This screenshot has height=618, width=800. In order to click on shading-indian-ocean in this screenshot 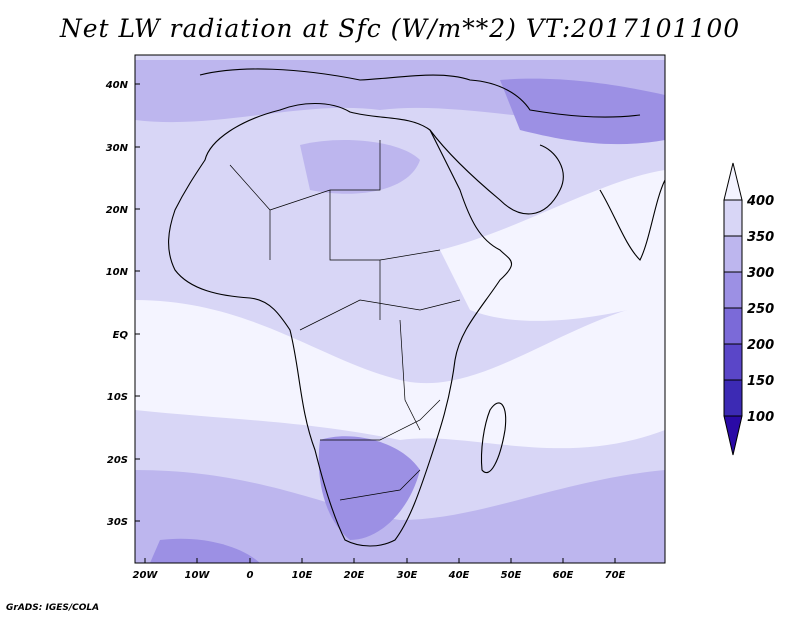, I will do `click(552, 245)`.